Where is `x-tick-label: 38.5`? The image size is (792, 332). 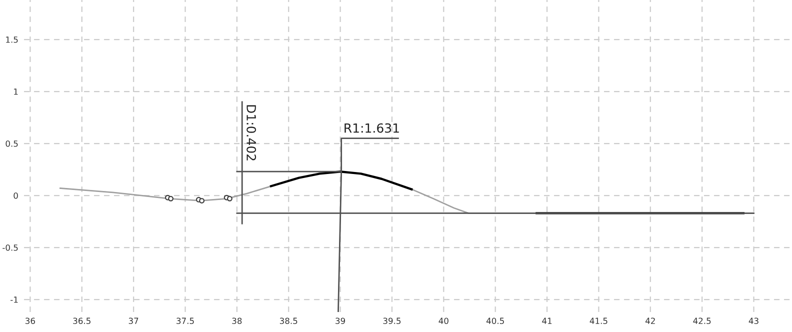
x-tick-label: 38.5 is located at coordinates (289, 321).